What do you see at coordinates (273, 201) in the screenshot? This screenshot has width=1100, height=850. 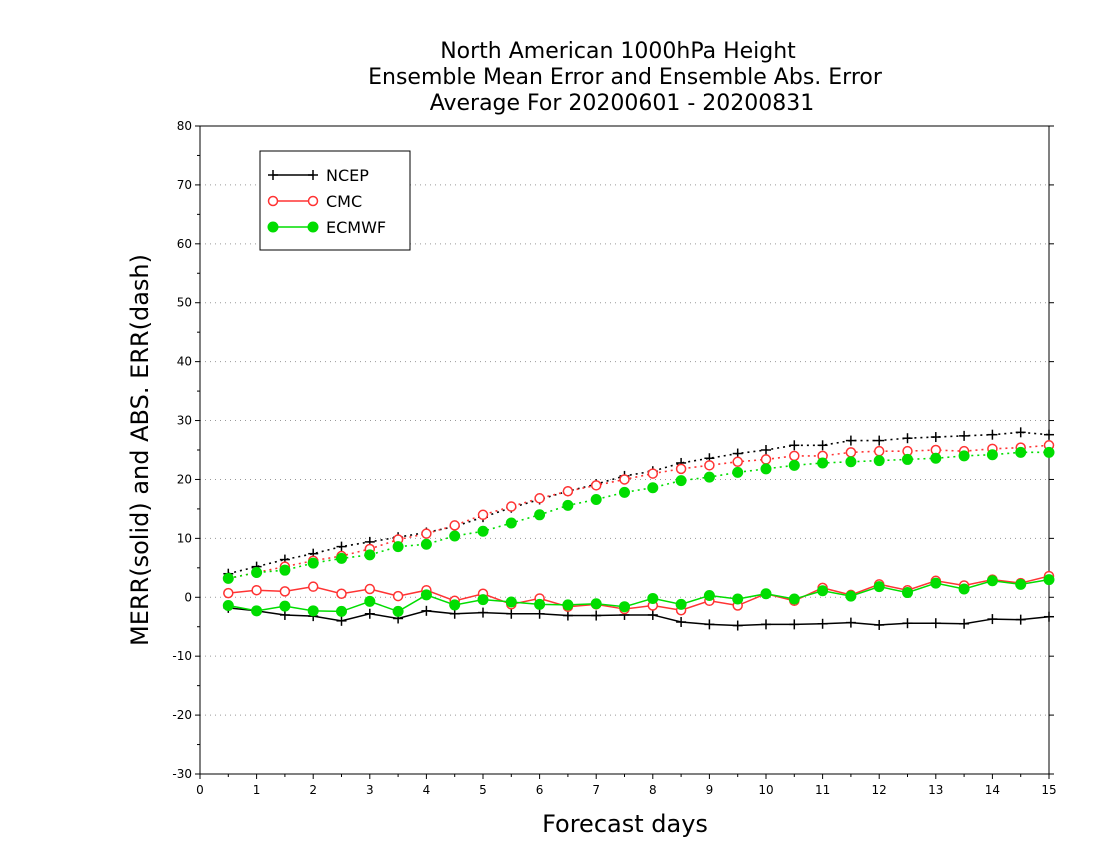 I see `legend-marker` at bounding box center [273, 201].